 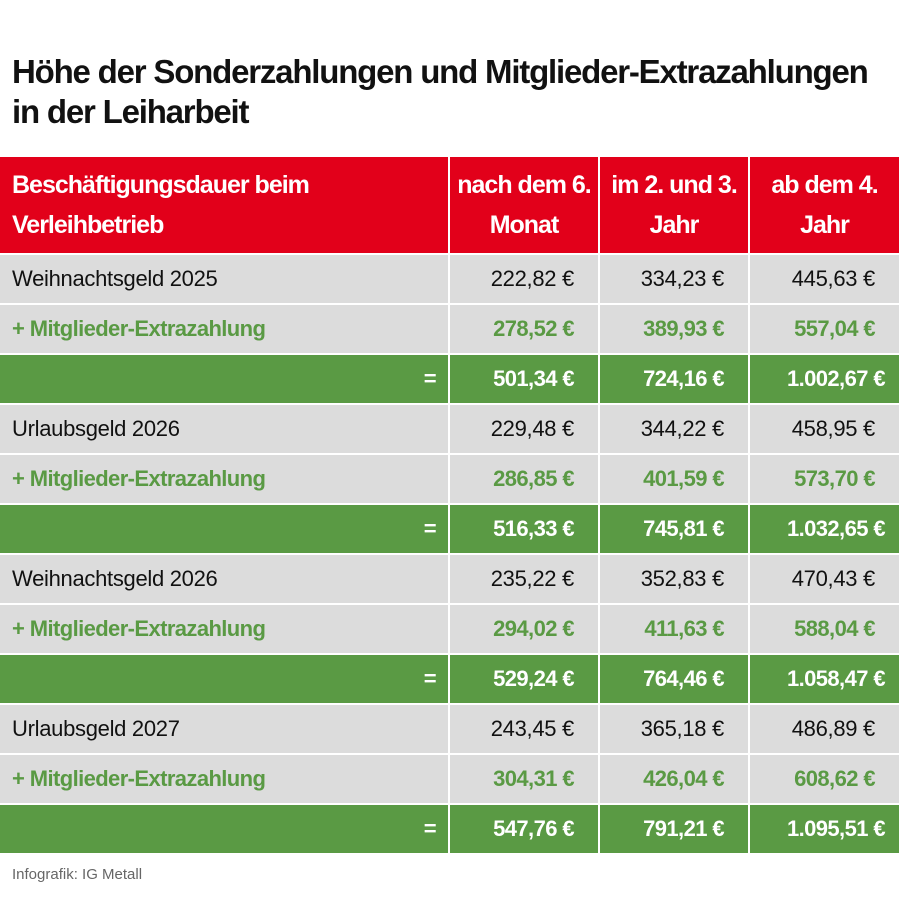 I want to click on amount-cell: 411,63 €, so click(x=675, y=629).